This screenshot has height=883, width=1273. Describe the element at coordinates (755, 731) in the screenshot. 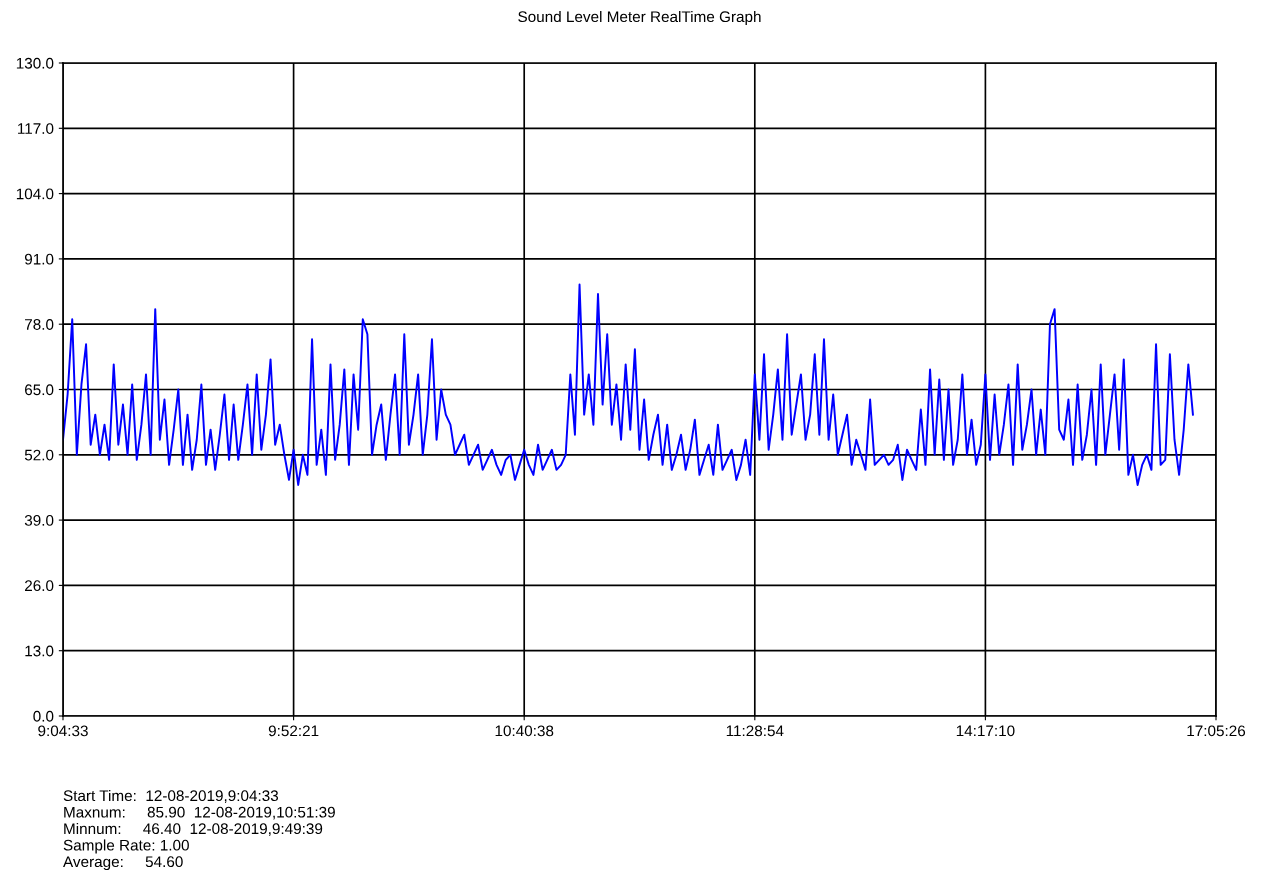

I see `x-tick-label: 11:28:54` at that location.